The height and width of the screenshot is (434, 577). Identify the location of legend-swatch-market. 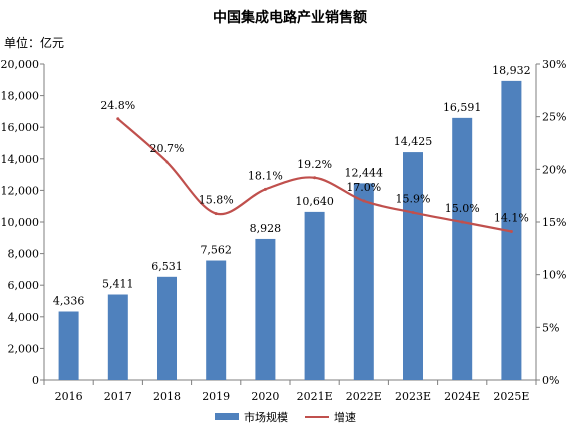
(227, 416).